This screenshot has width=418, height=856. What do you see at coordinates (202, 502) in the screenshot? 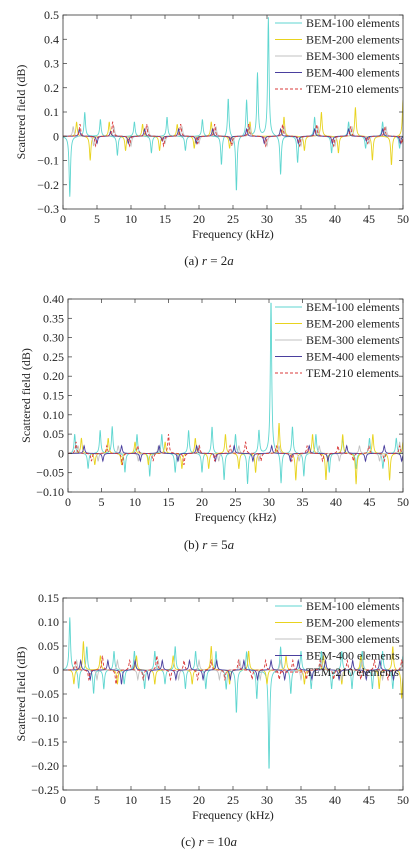
I see `chart-b-xtick-label: 20` at bounding box center [202, 502].